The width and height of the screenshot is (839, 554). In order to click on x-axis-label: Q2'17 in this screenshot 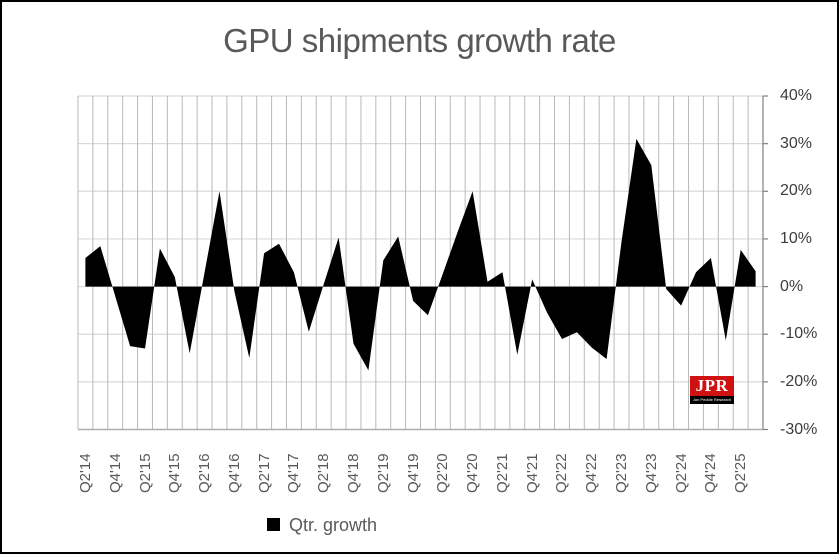, I will do `click(264, 473)`.